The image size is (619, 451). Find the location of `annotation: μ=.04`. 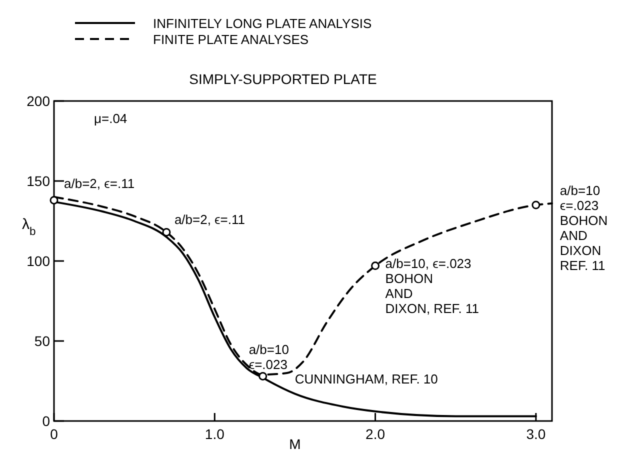

annotation: μ=.04 is located at coordinates (111, 118).